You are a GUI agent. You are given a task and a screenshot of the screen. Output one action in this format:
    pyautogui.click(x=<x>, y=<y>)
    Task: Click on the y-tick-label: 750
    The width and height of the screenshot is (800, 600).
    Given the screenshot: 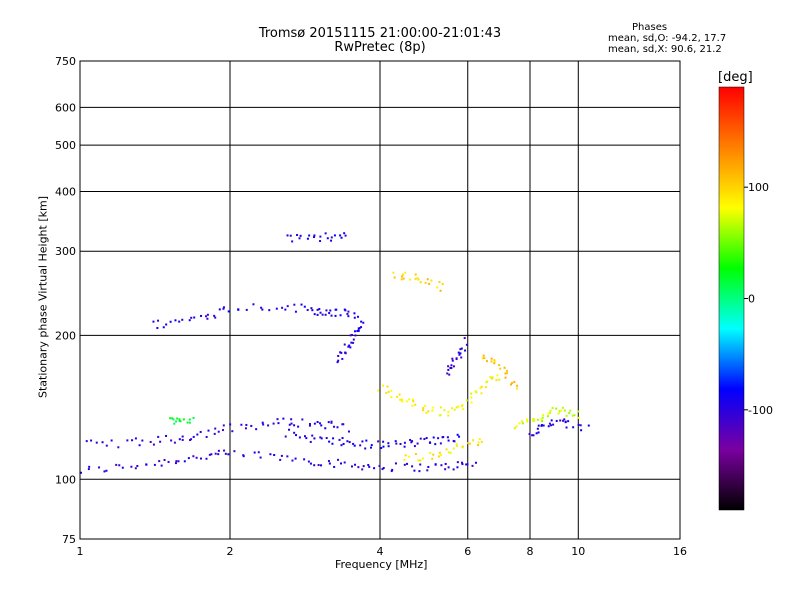 What is the action you would take?
    pyautogui.click(x=65, y=61)
    